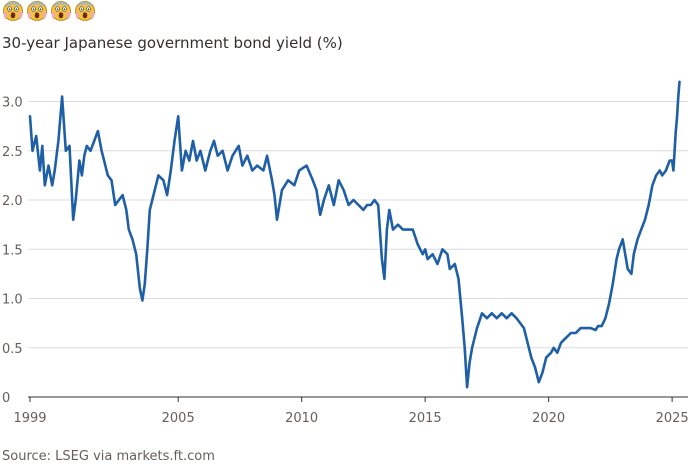  I want to click on emoji-row, so click(49, 11).